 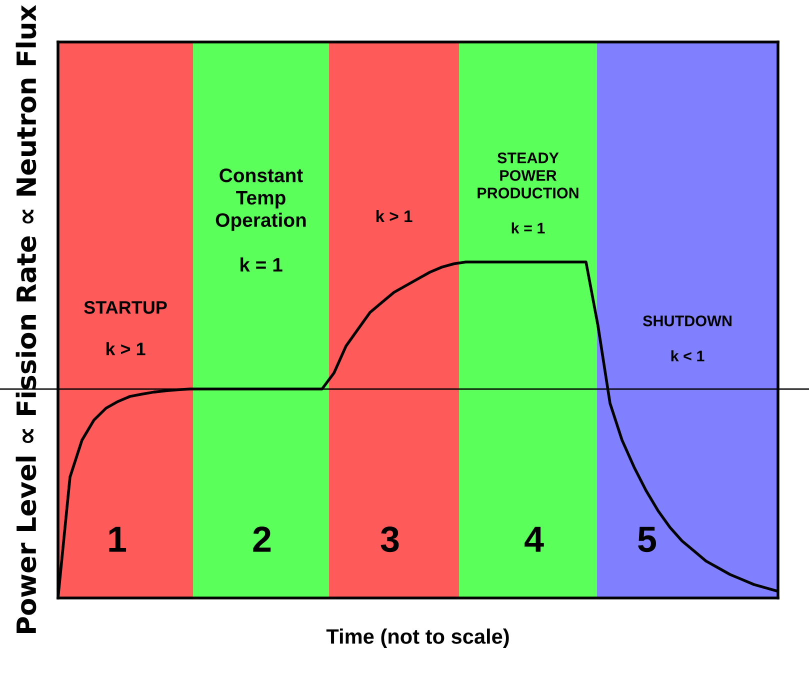 What do you see at coordinates (647, 539) in the screenshot?
I see `annotation: 5` at bounding box center [647, 539].